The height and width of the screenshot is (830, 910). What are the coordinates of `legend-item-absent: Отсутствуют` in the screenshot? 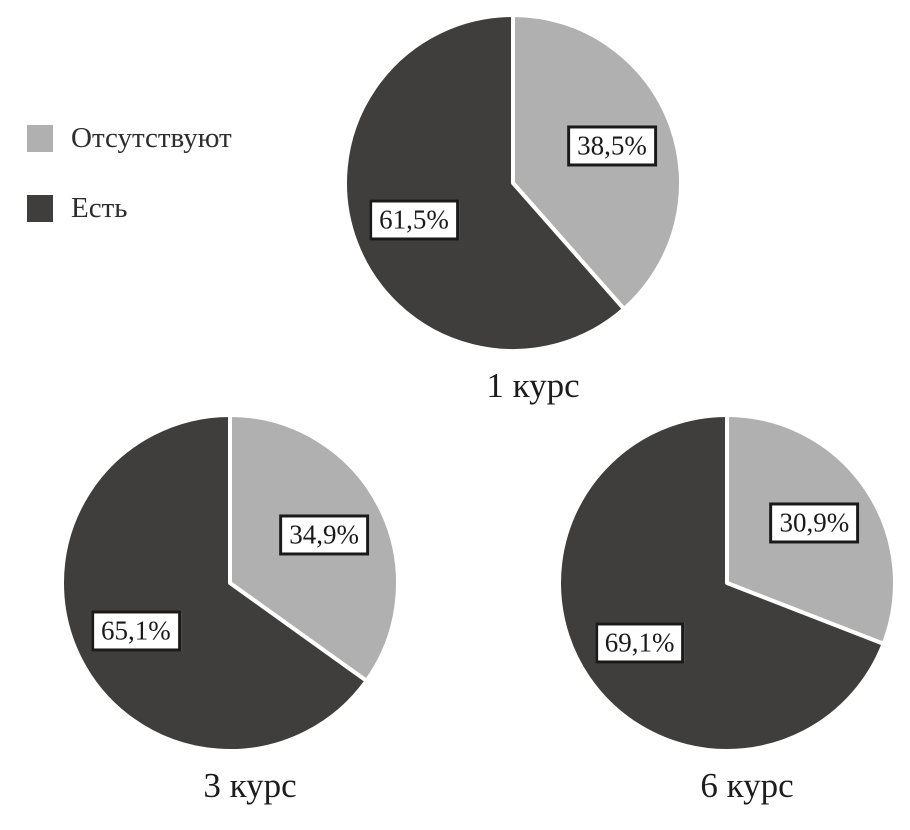 It's located at (129, 138).